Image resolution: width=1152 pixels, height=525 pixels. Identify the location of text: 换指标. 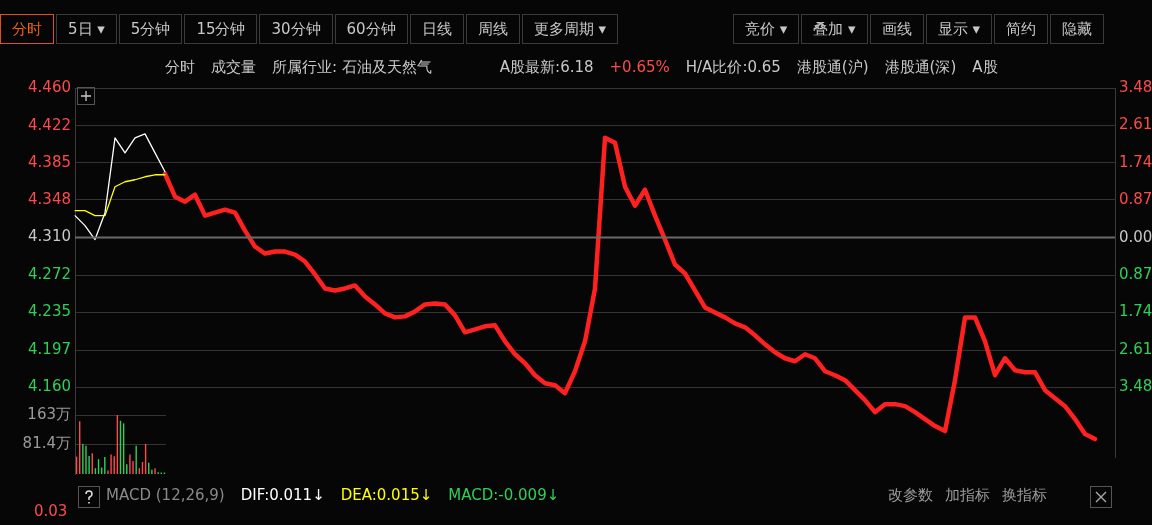
(1024, 495).